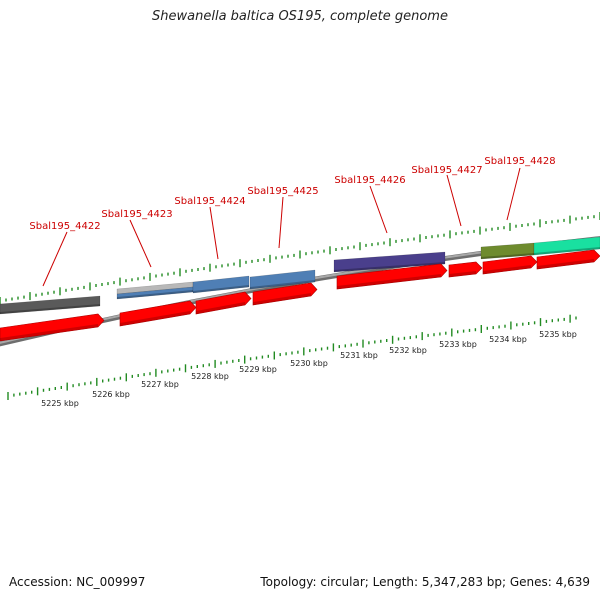 This screenshot has width=600, height=600. What do you see at coordinates (369, 180) in the screenshot?
I see `gene-label: Sbal195_4426` at bounding box center [369, 180].